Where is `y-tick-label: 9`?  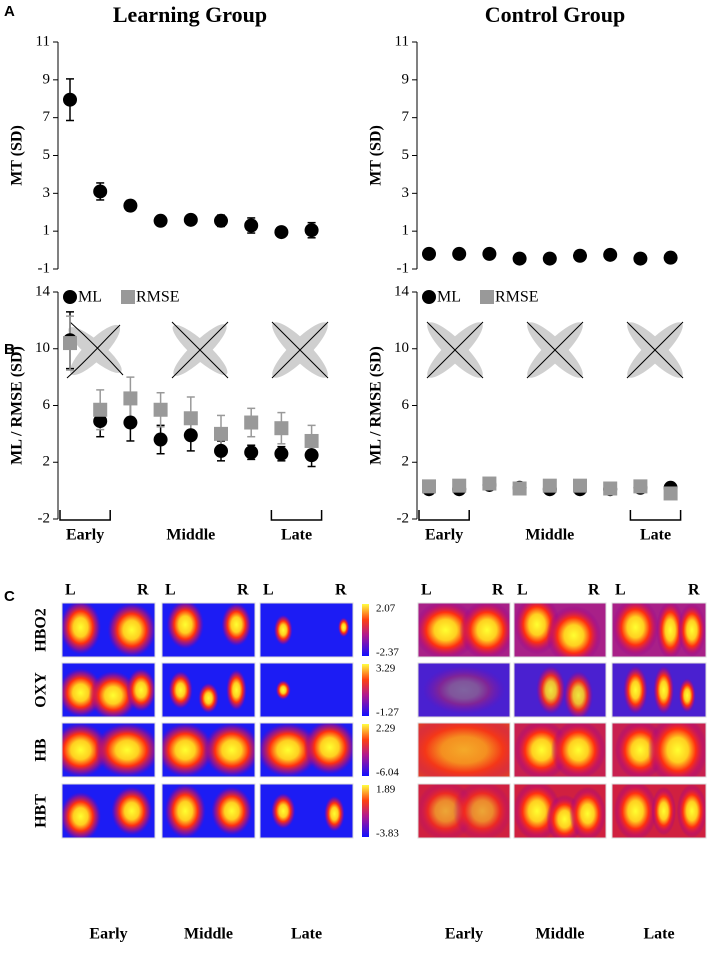
y-tick-label: 9 is located at coordinates (406, 79).